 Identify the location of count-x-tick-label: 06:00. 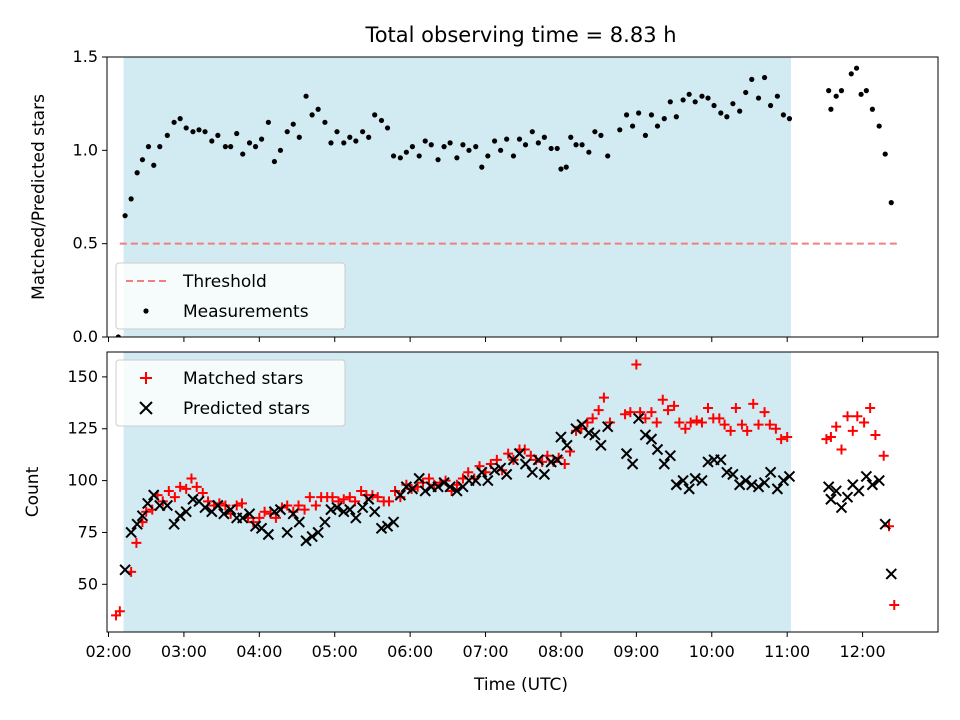
(410, 651).